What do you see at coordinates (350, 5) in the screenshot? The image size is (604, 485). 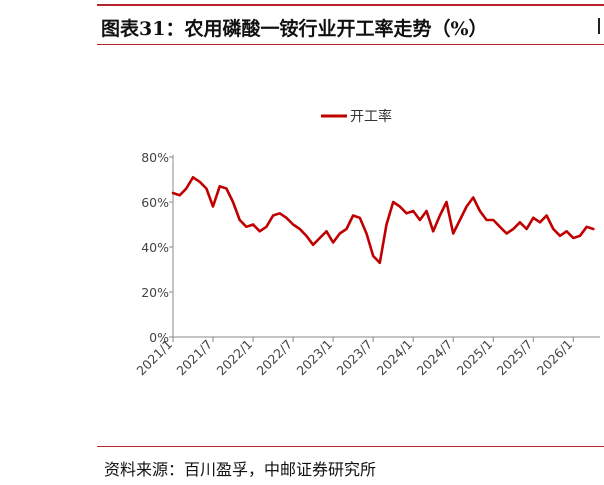 I see `header-top-rule` at bounding box center [350, 5].